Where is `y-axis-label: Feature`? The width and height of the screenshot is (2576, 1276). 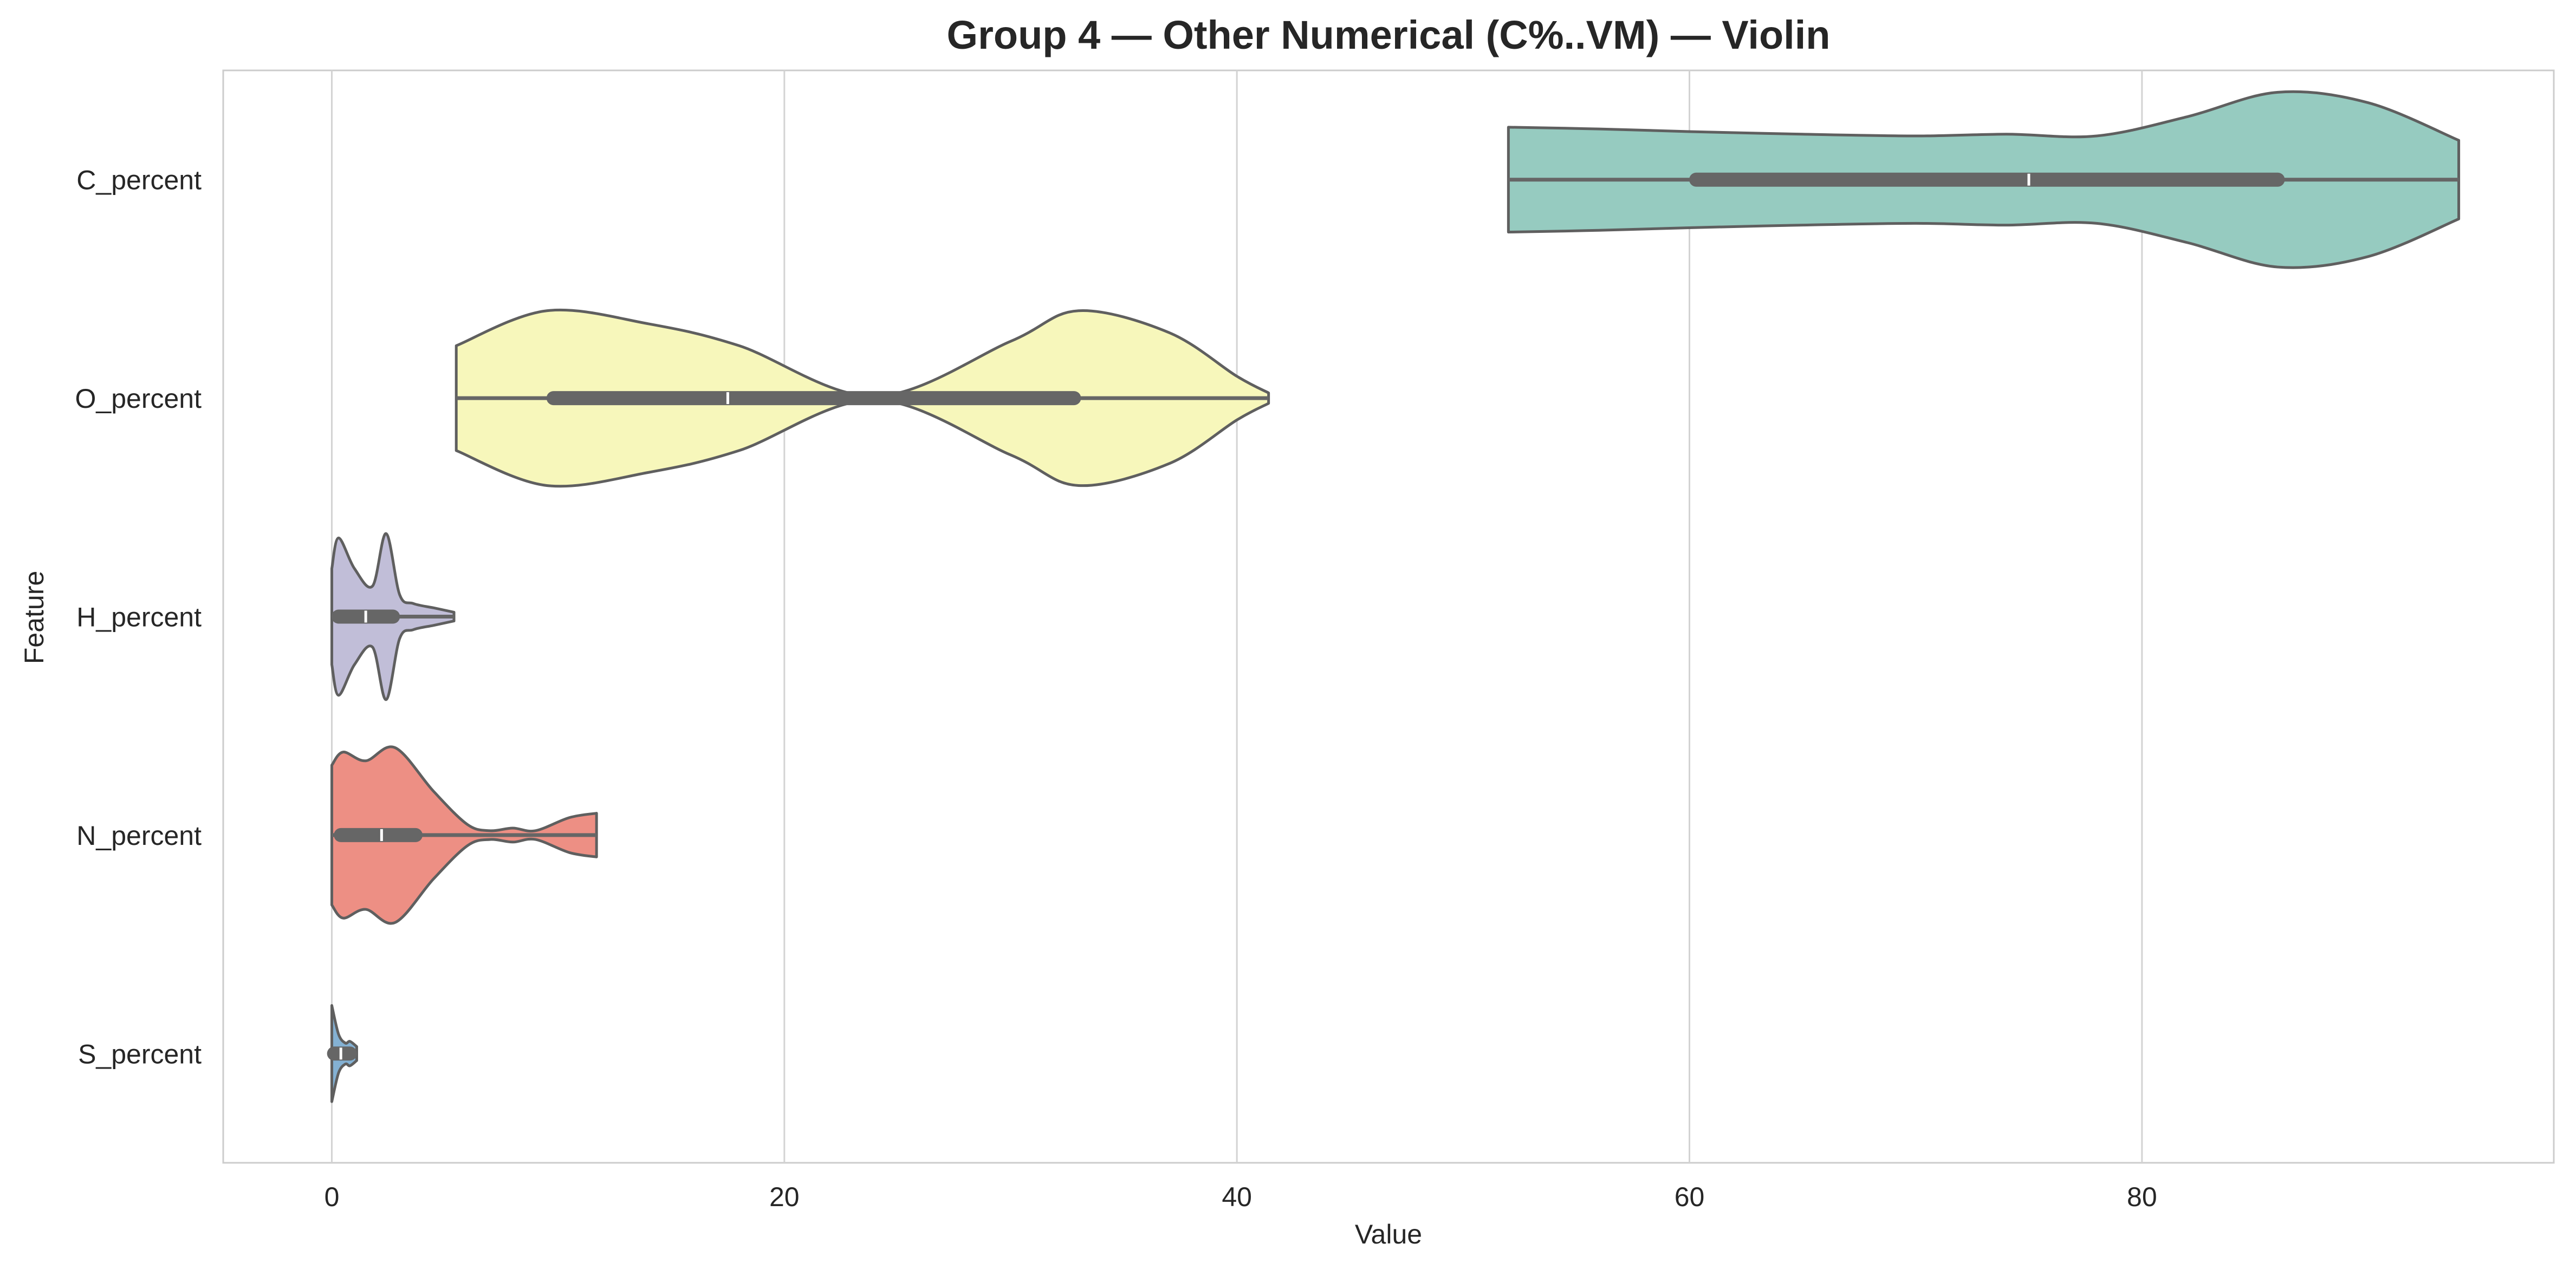 y-axis-label: Feature is located at coordinates (34, 617).